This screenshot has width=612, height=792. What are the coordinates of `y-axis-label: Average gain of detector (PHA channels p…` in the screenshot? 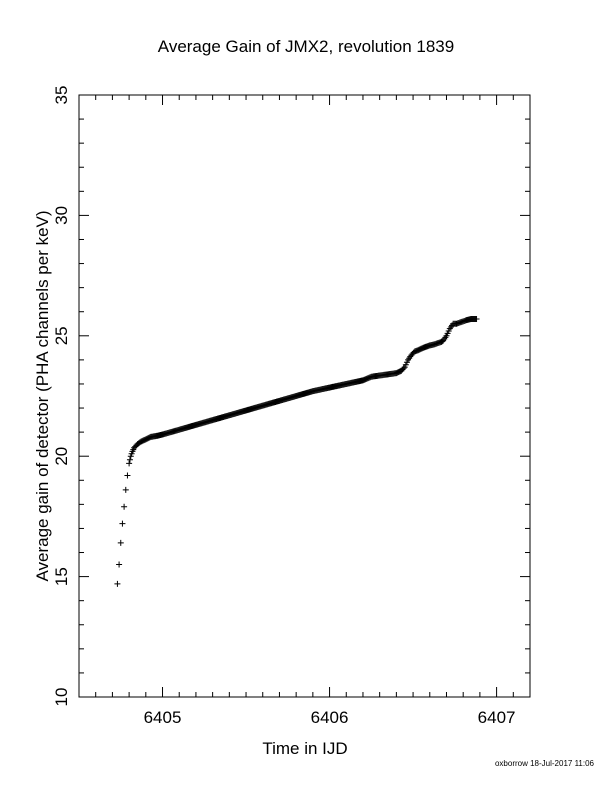 It's located at (42, 395).